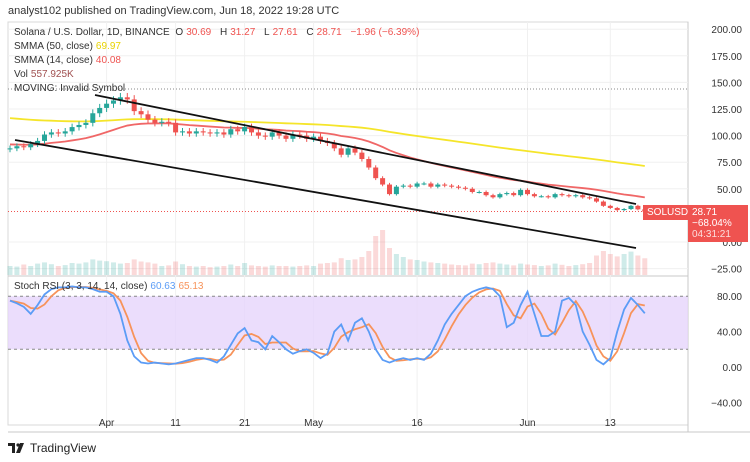 This screenshot has width=750, height=462. What do you see at coordinates (52, 74) in the screenshot?
I see `volume-value: 557.925K` at bounding box center [52, 74].